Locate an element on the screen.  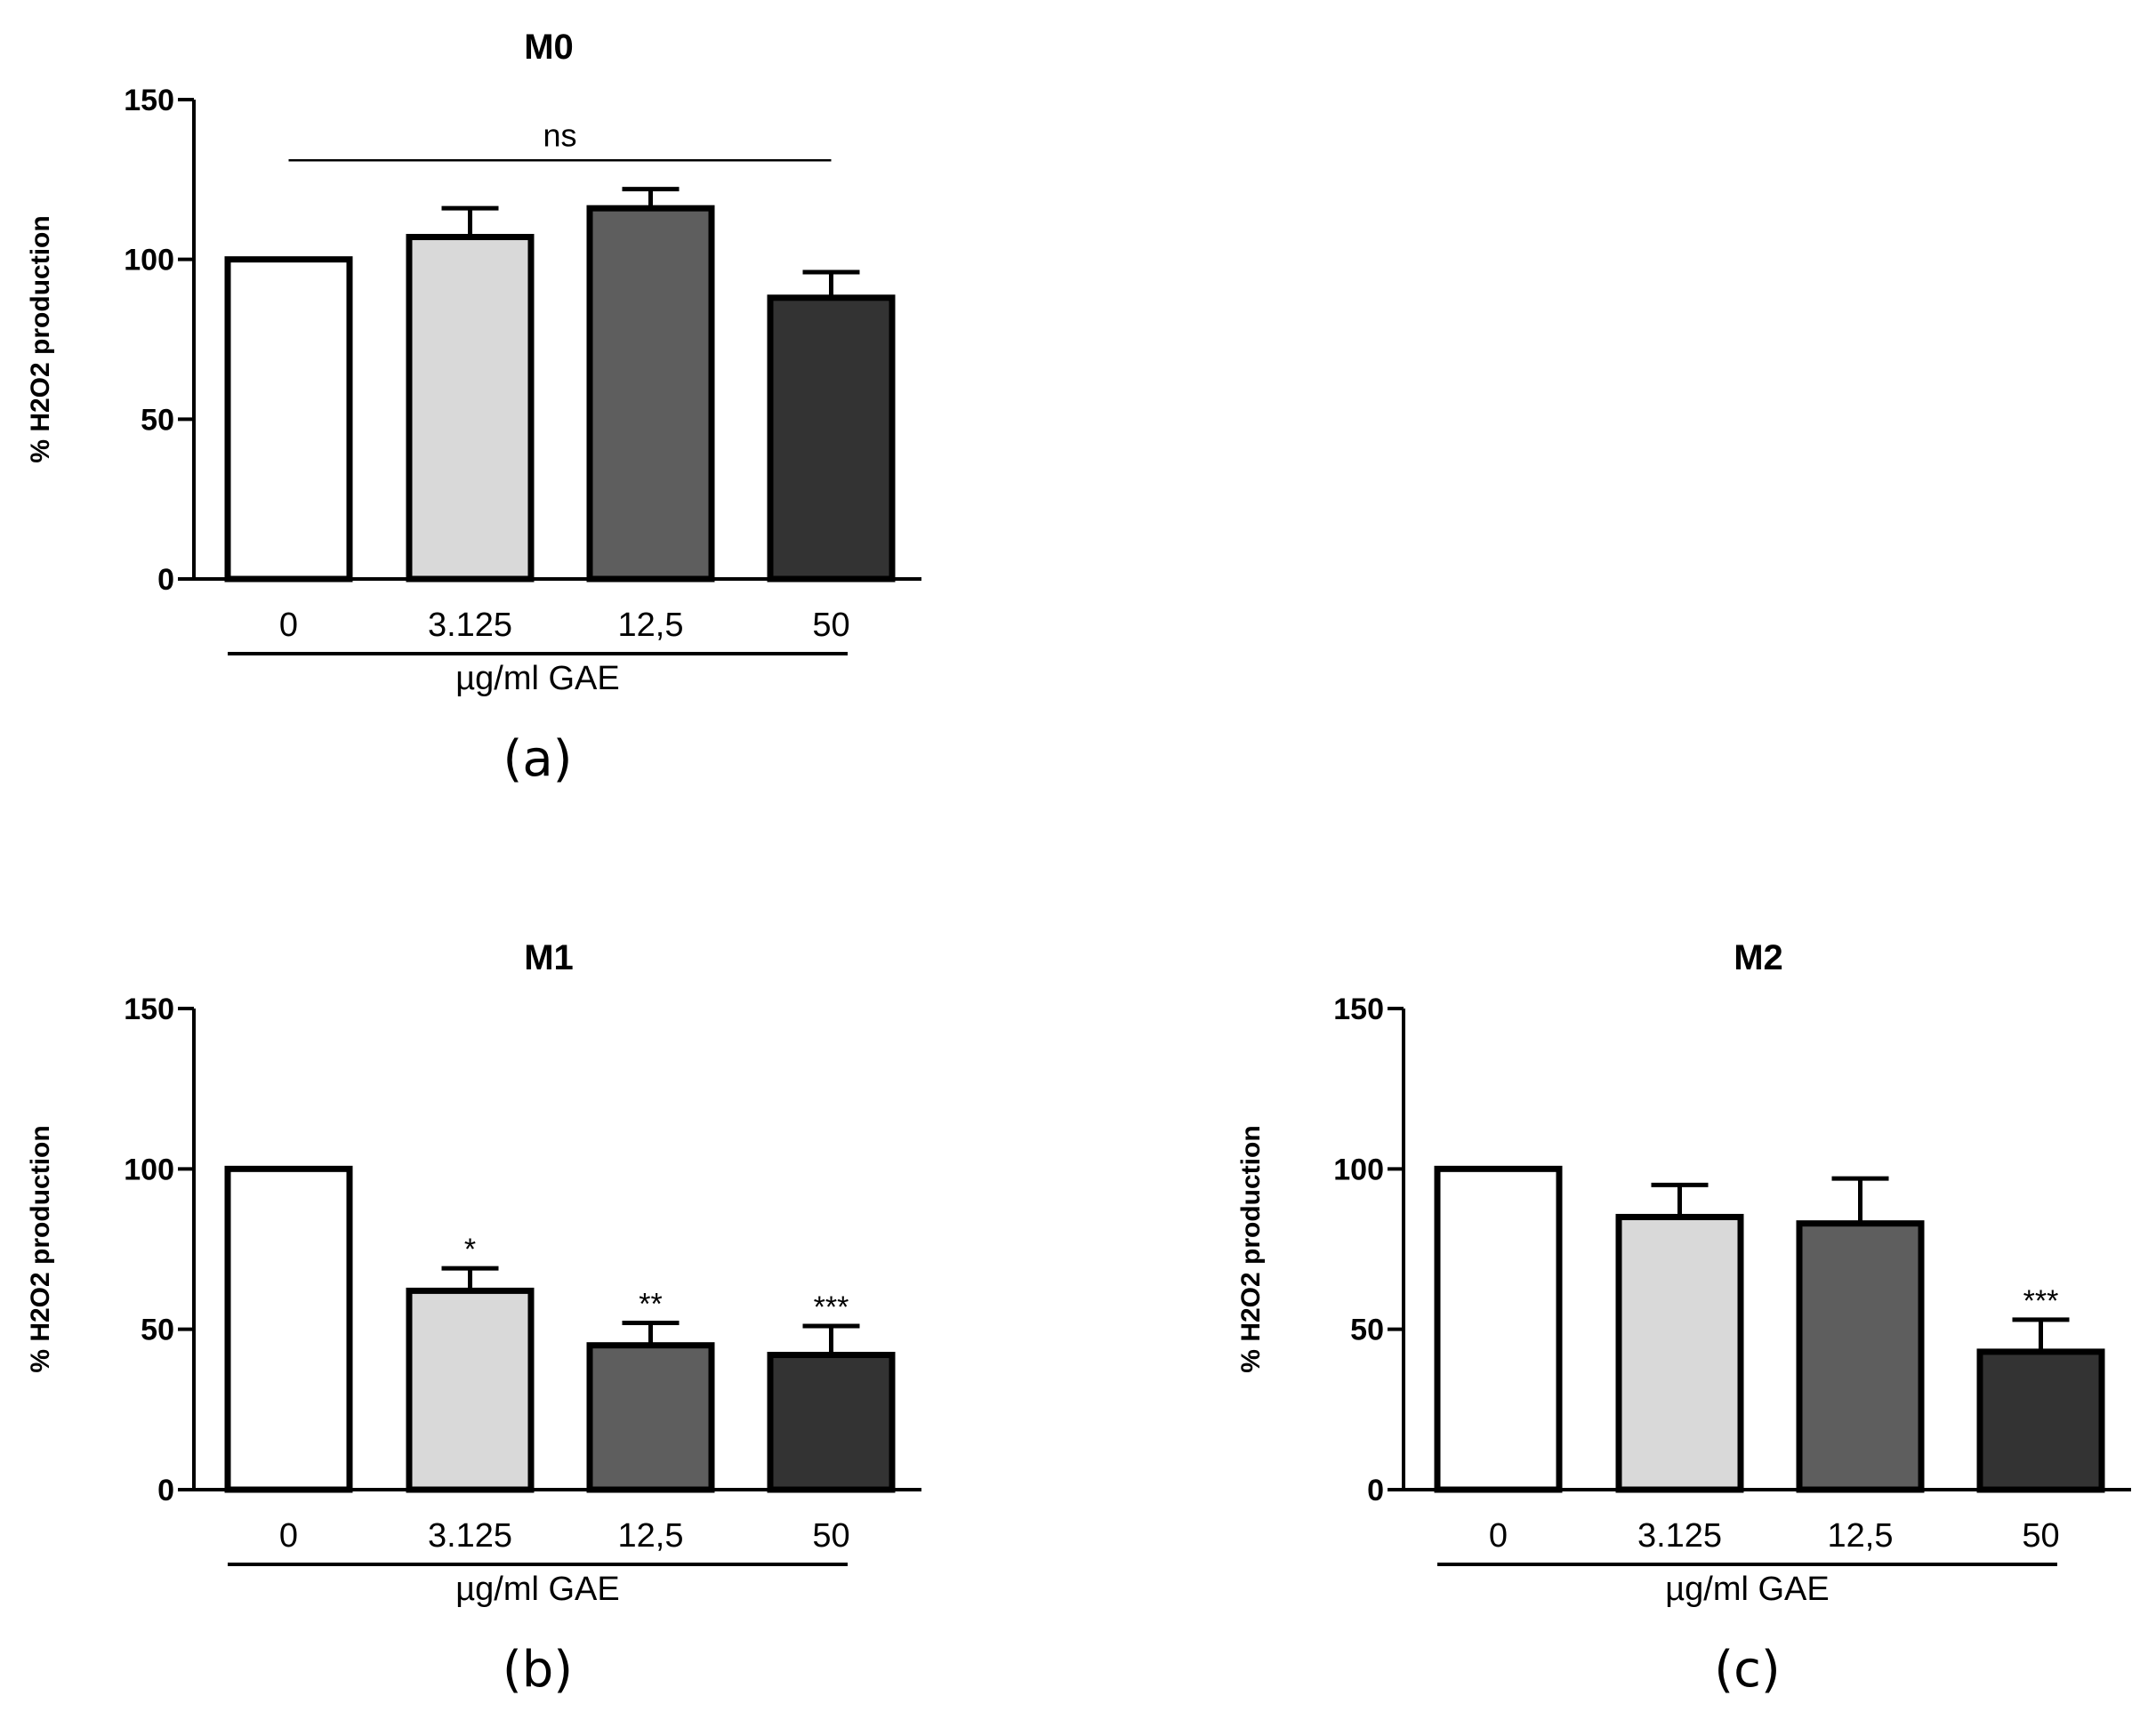
significance-marker: * is located at coordinates (470, 1249).